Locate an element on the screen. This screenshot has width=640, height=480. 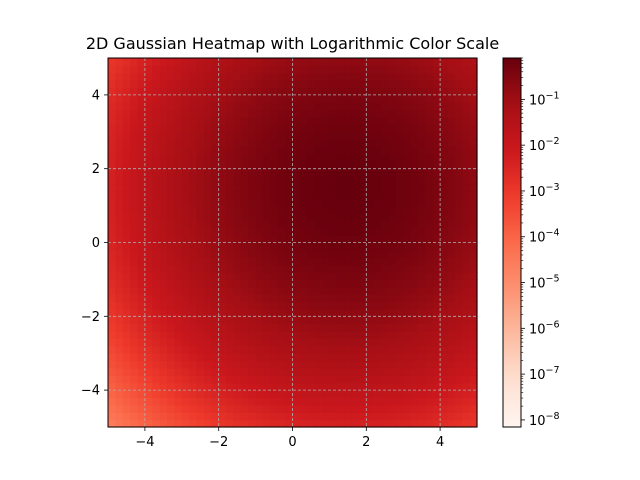
colorbar-tick-label: 10−6 is located at coordinates (544, 328).